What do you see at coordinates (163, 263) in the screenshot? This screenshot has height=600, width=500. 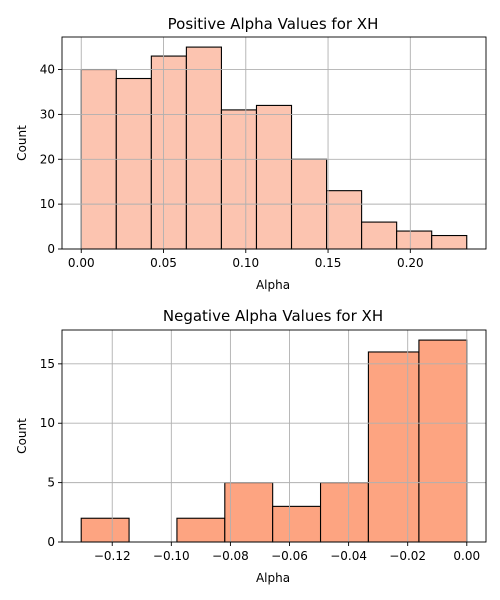 I see `x-tick-label-1: 0.05` at bounding box center [163, 263].